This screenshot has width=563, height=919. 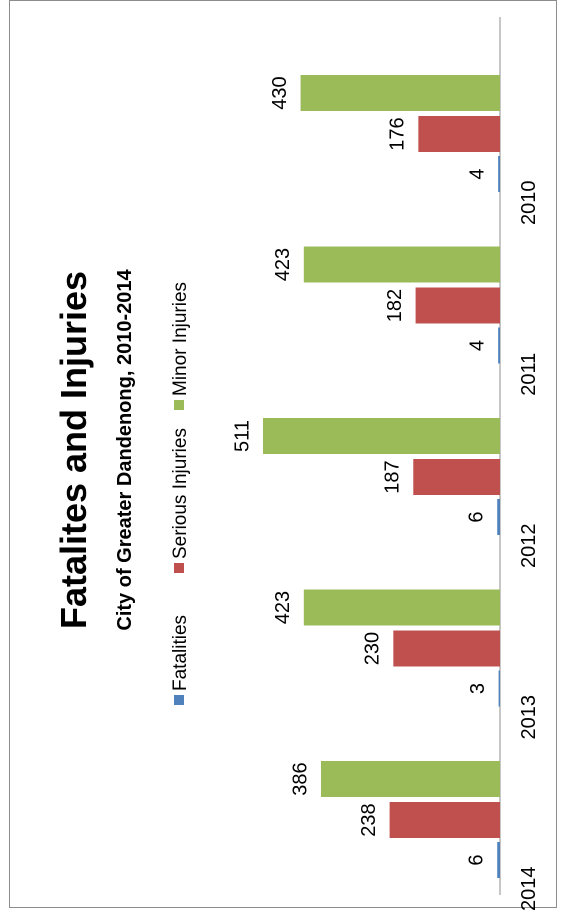 What do you see at coordinates (395, 305) in the screenshot?
I see `data-label-serious-injuries-2011: 182` at bounding box center [395, 305].